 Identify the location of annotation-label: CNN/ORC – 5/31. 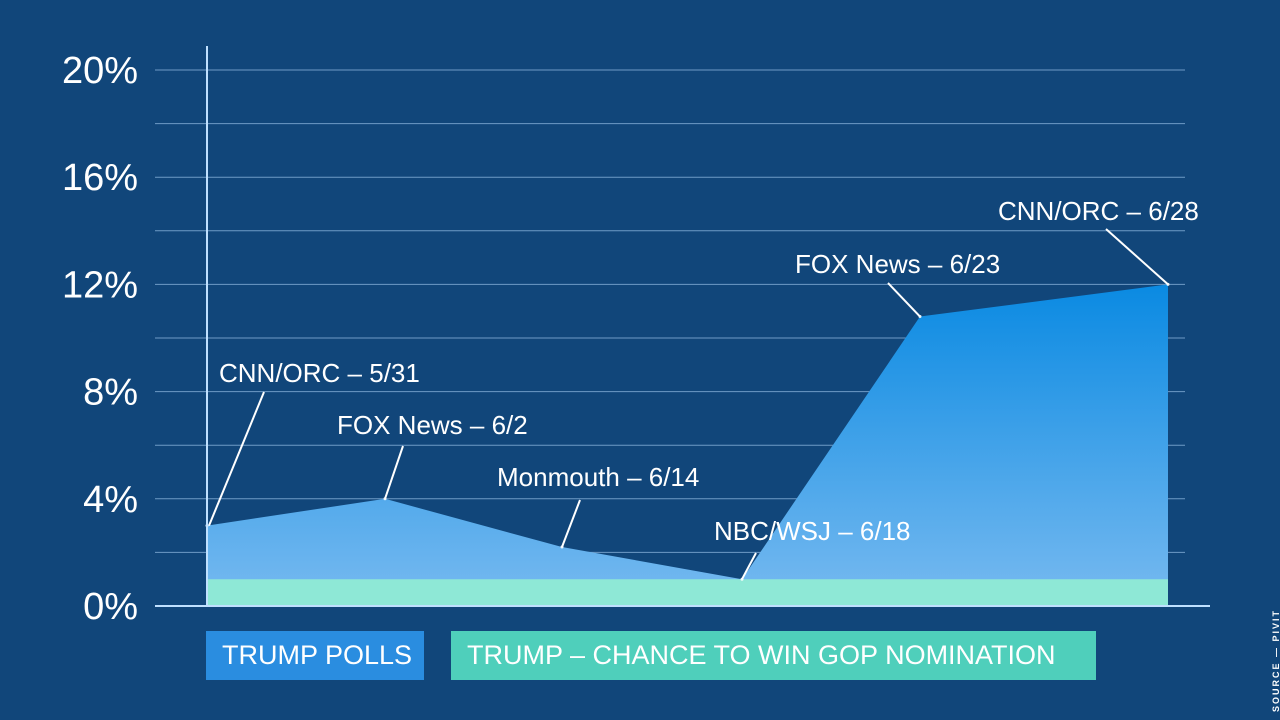
(319, 373).